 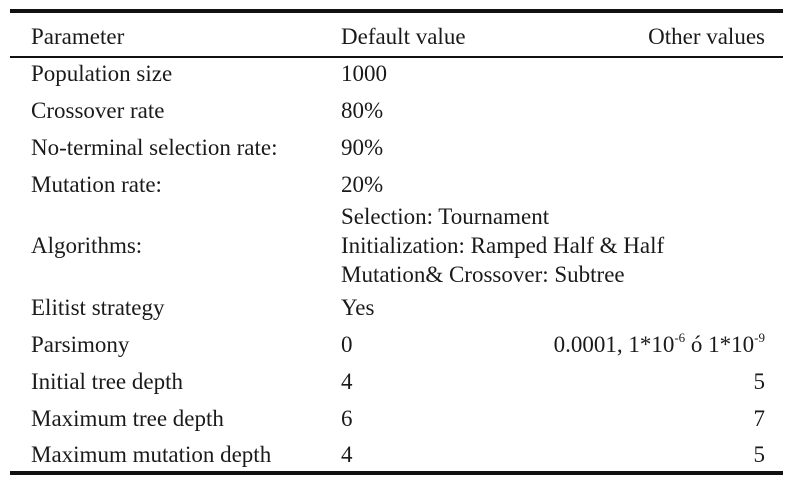 What do you see at coordinates (759, 337) in the screenshot?
I see `parsimony-other-exp-b: -9` at bounding box center [759, 337].